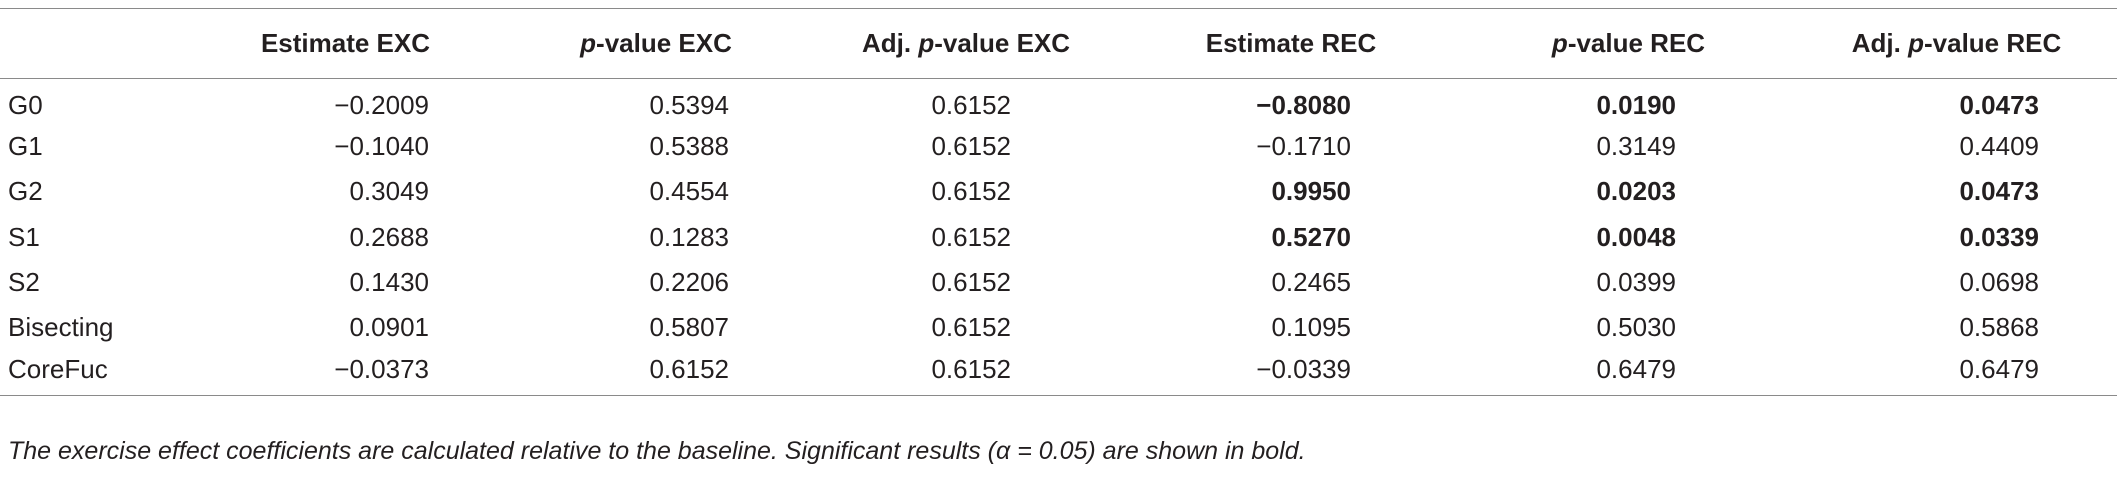 The image size is (2117, 480). What do you see at coordinates (95, 43) in the screenshot?
I see `header-cell-empty` at bounding box center [95, 43].